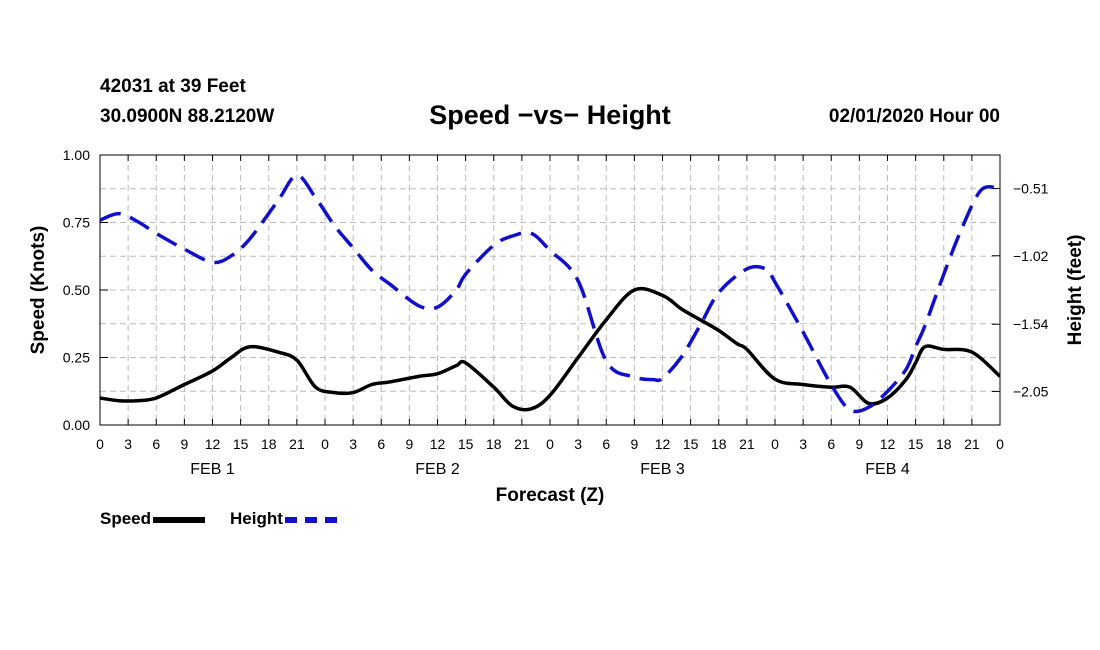 The height and width of the screenshot is (650, 1100). What do you see at coordinates (76, 425) in the screenshot?
I see `y-tick-label: 0.00` at bounding box center [76, 425].